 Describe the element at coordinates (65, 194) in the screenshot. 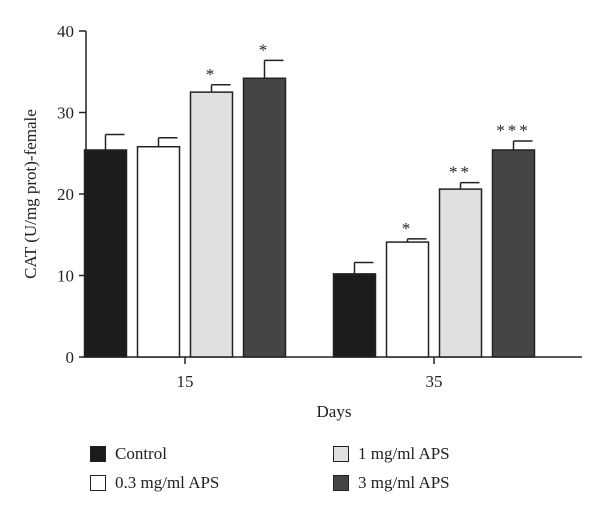

I see `y-tick-label-2: 20` at that location.